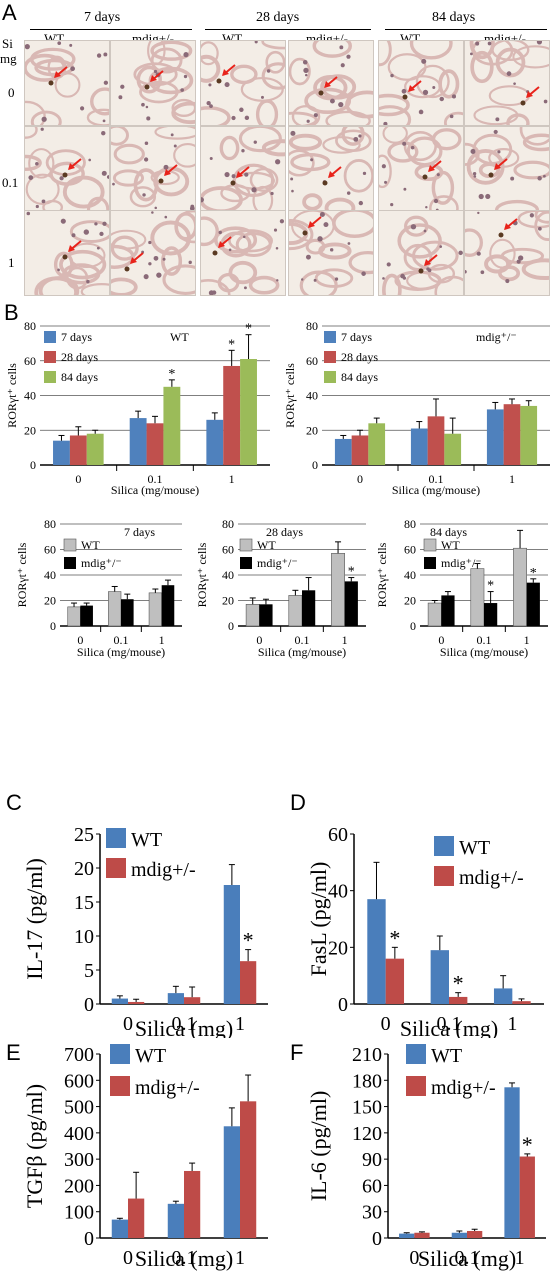 This screenshot has width=552, height=1271. I want to click on chart-title: 28 days, so click(284, 532).